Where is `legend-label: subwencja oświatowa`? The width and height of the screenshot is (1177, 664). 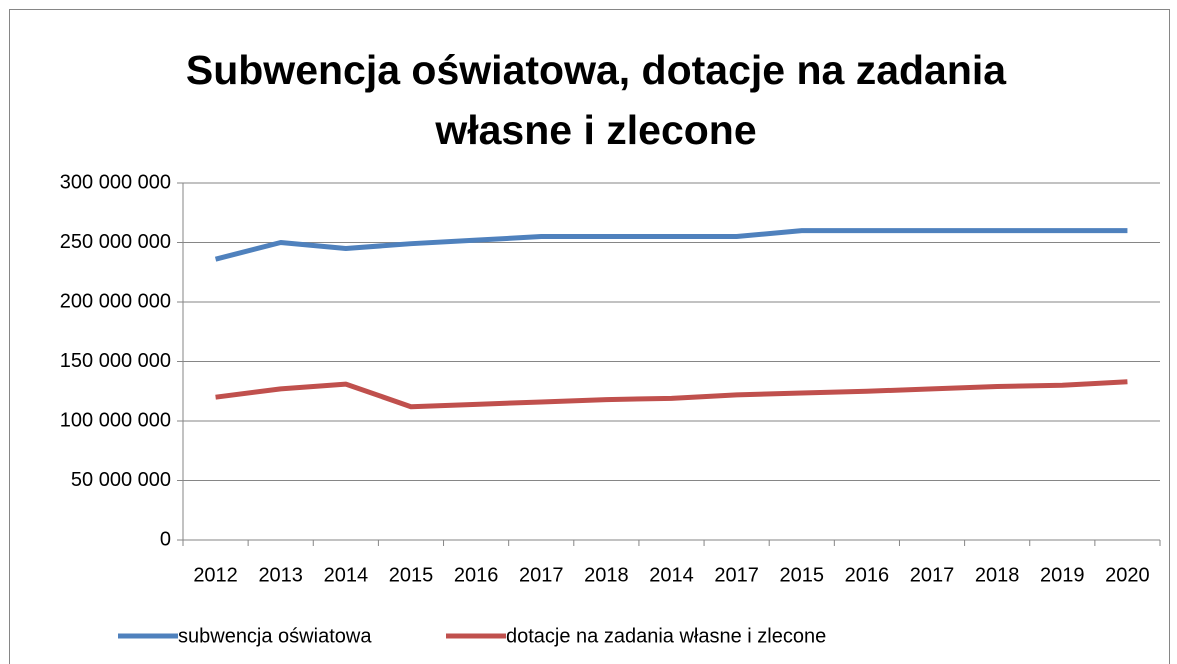 legend-label: subwencja oświatowa is located at coordinates (275, 636).